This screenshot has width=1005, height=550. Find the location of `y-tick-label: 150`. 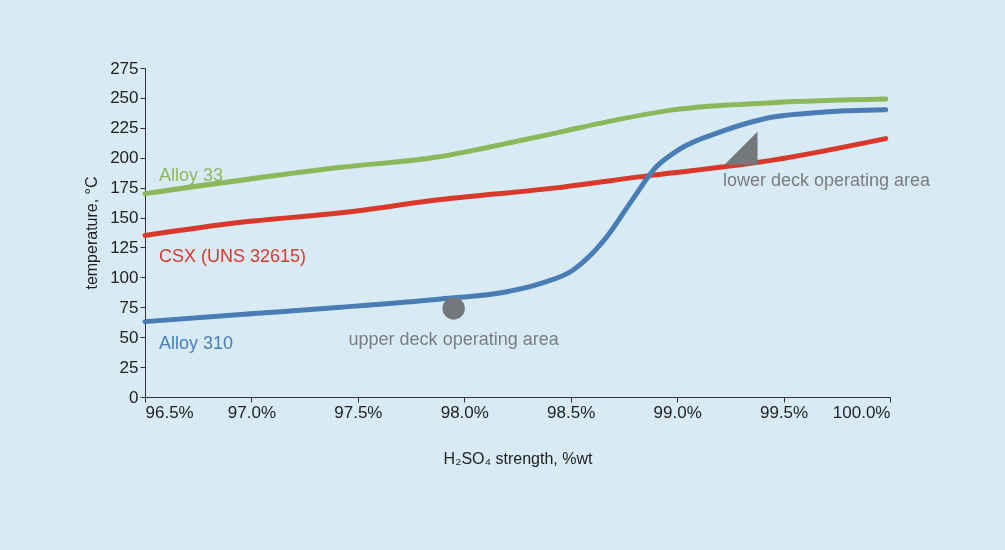

y-tick-label: 150 is located at coordinates (124, 218).